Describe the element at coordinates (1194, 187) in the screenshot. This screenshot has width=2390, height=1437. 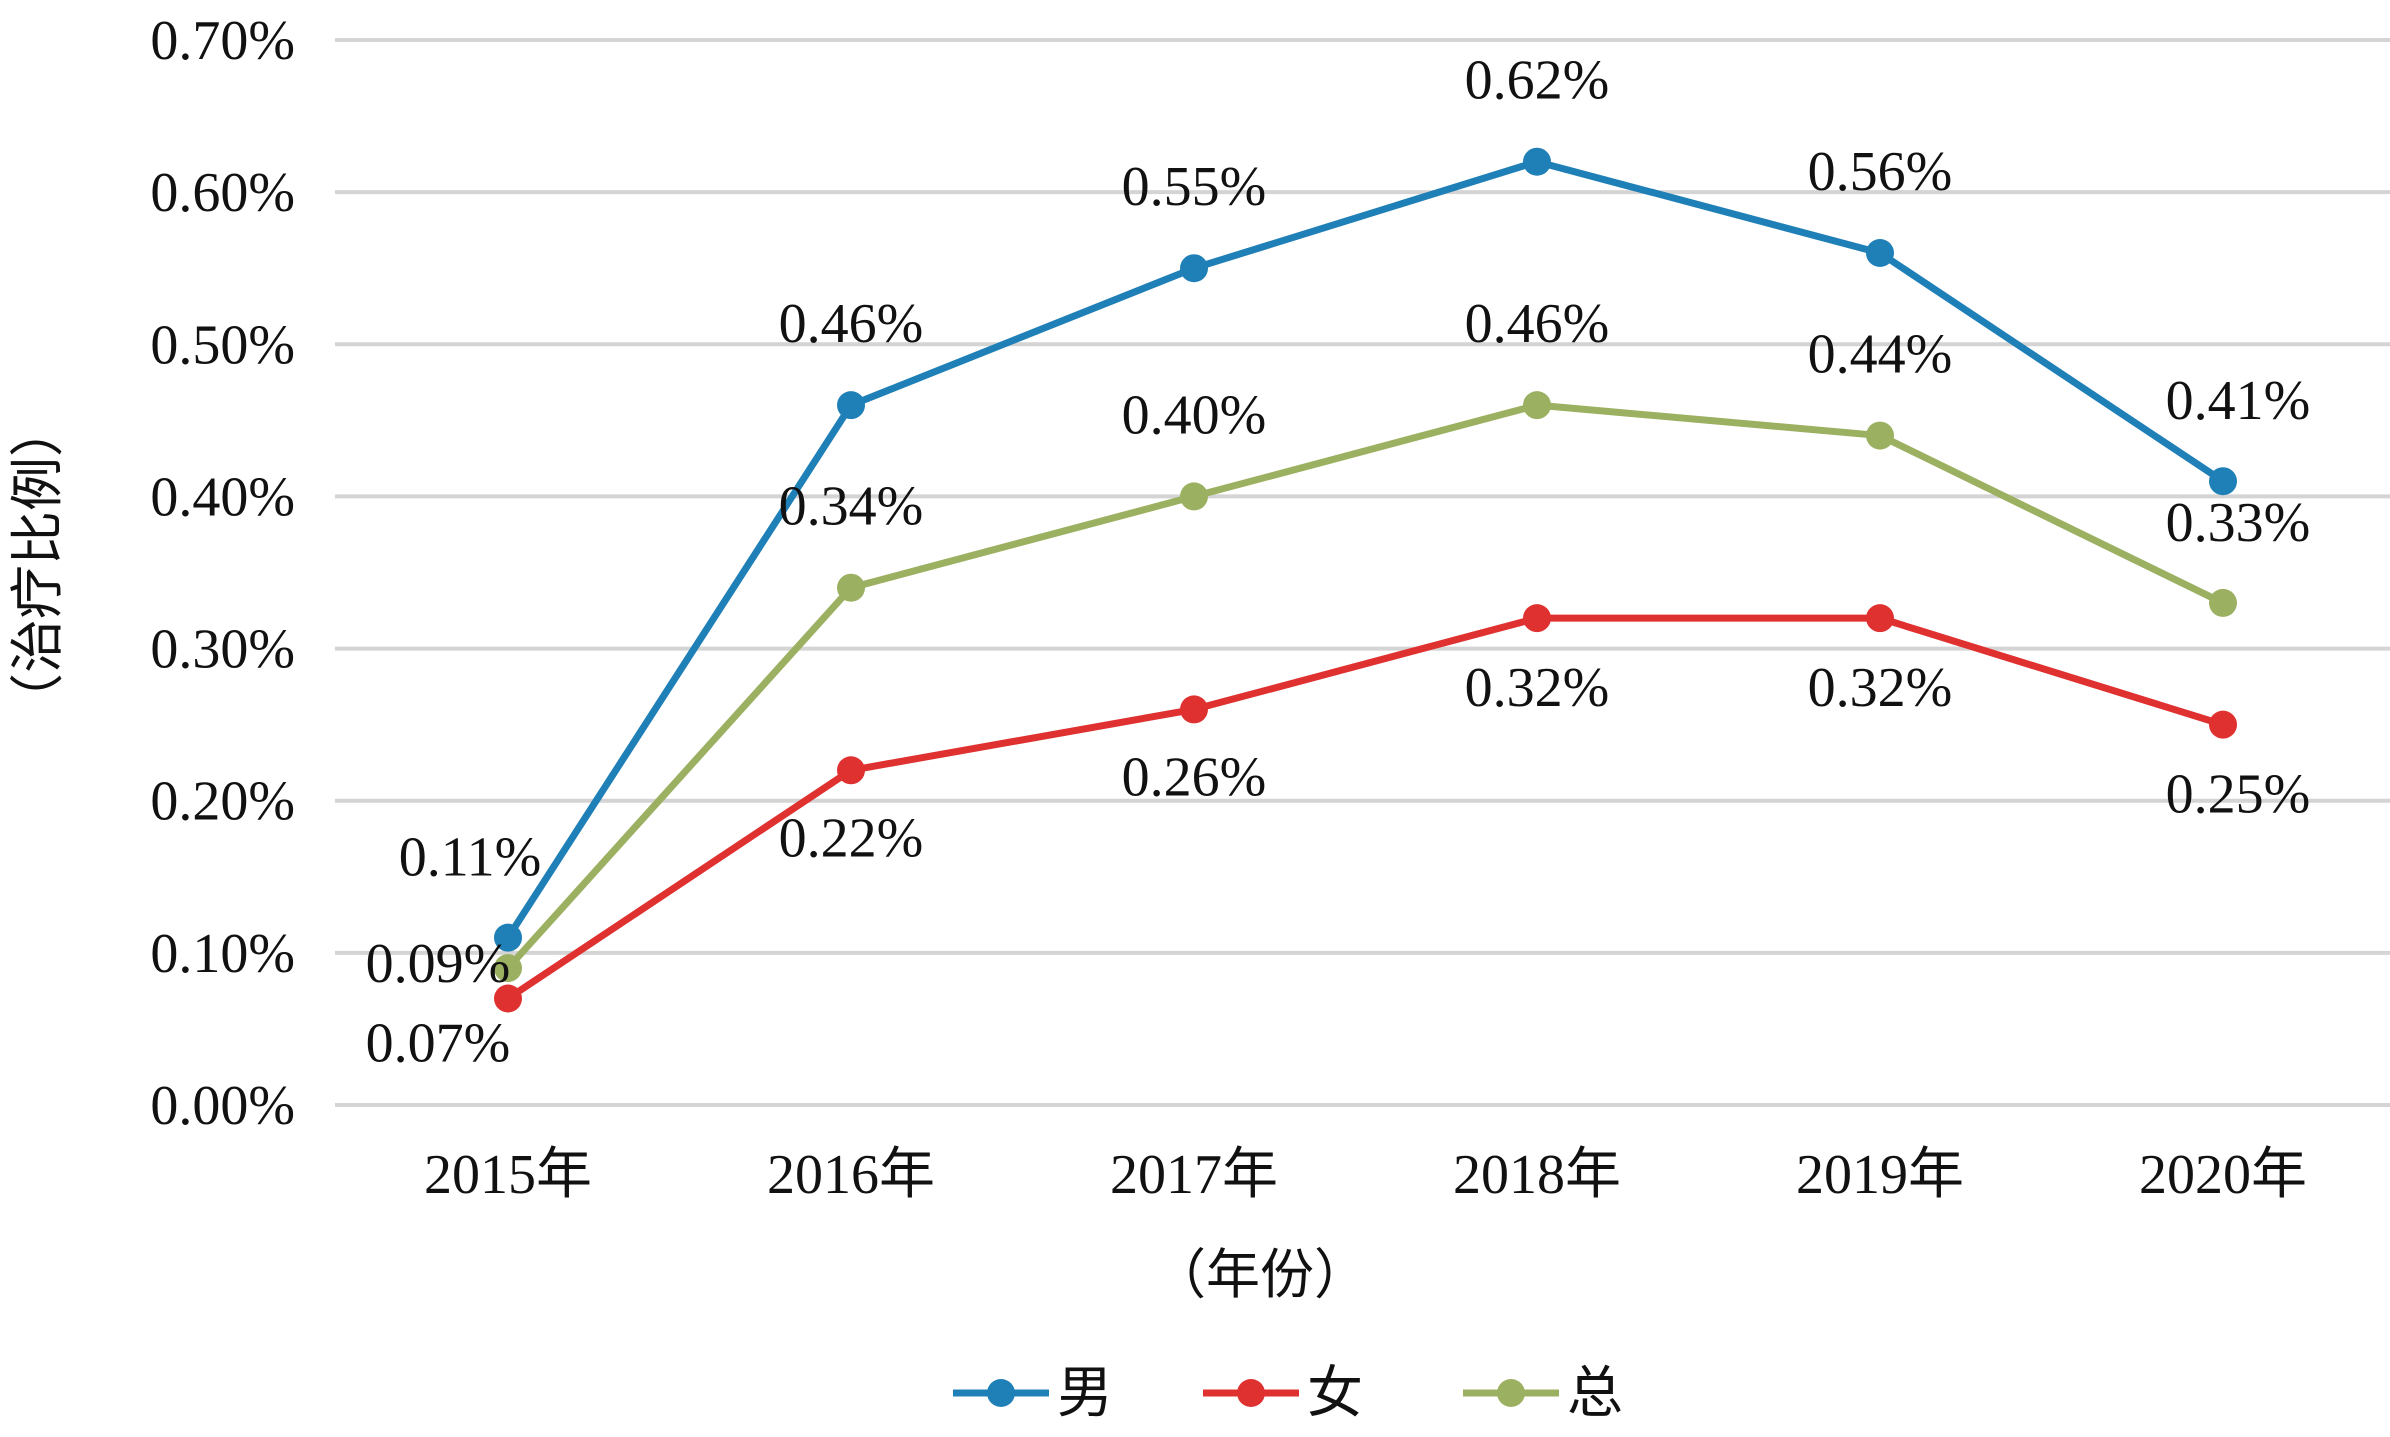
I see `data-label: 0.55%` at that location.